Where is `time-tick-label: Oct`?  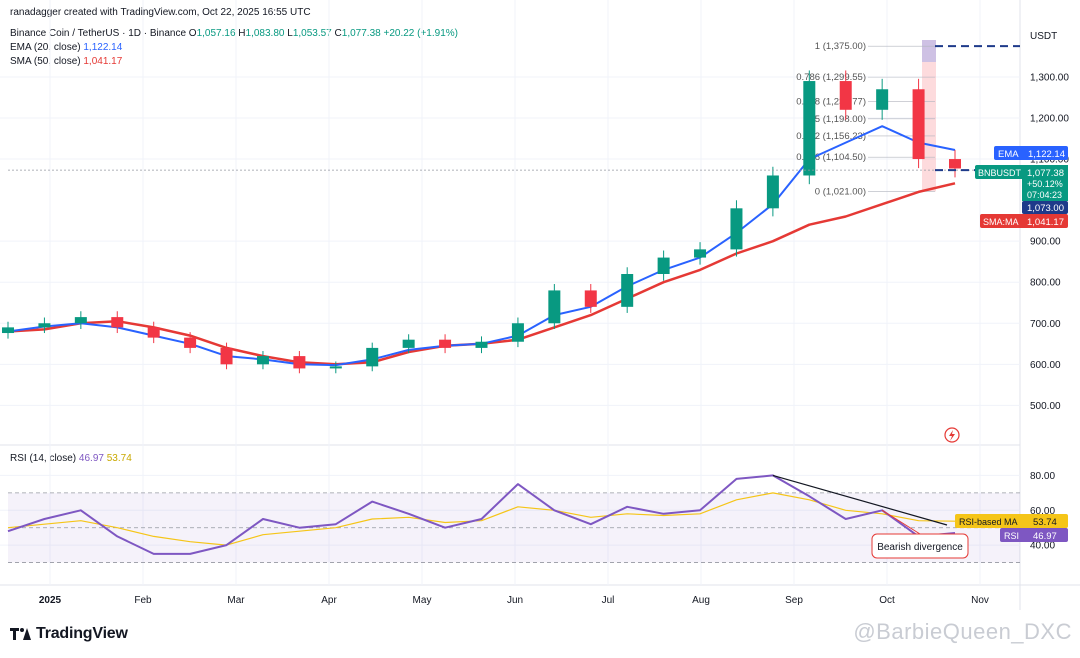
time-tick-label: Oct is located at coordinates (887, 600).